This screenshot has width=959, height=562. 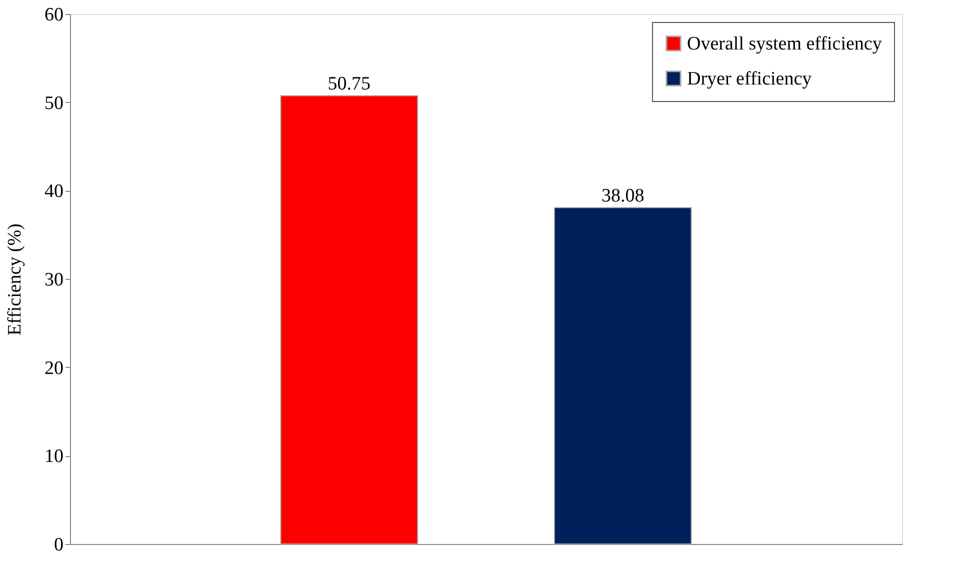 I want to click on y-tick-label: 0, so click(x=59, y=545).